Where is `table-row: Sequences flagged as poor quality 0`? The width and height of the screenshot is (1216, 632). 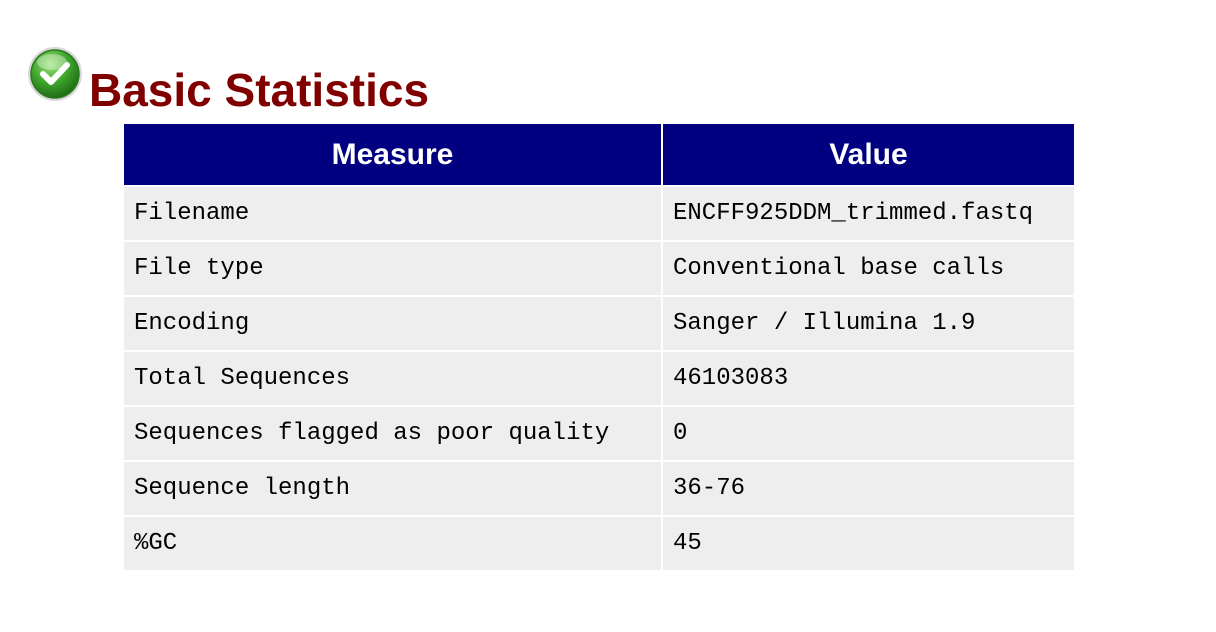
table-row: Sequences flagged as poor quality 0 is located at coordinates (599, 433).